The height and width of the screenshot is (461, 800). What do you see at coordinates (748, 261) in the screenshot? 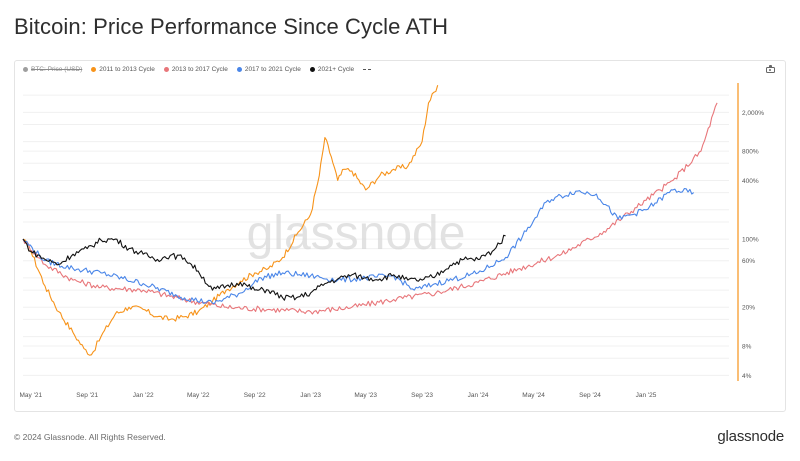
I see `y-tick-label: 60%` at bounding box center [748, 261].